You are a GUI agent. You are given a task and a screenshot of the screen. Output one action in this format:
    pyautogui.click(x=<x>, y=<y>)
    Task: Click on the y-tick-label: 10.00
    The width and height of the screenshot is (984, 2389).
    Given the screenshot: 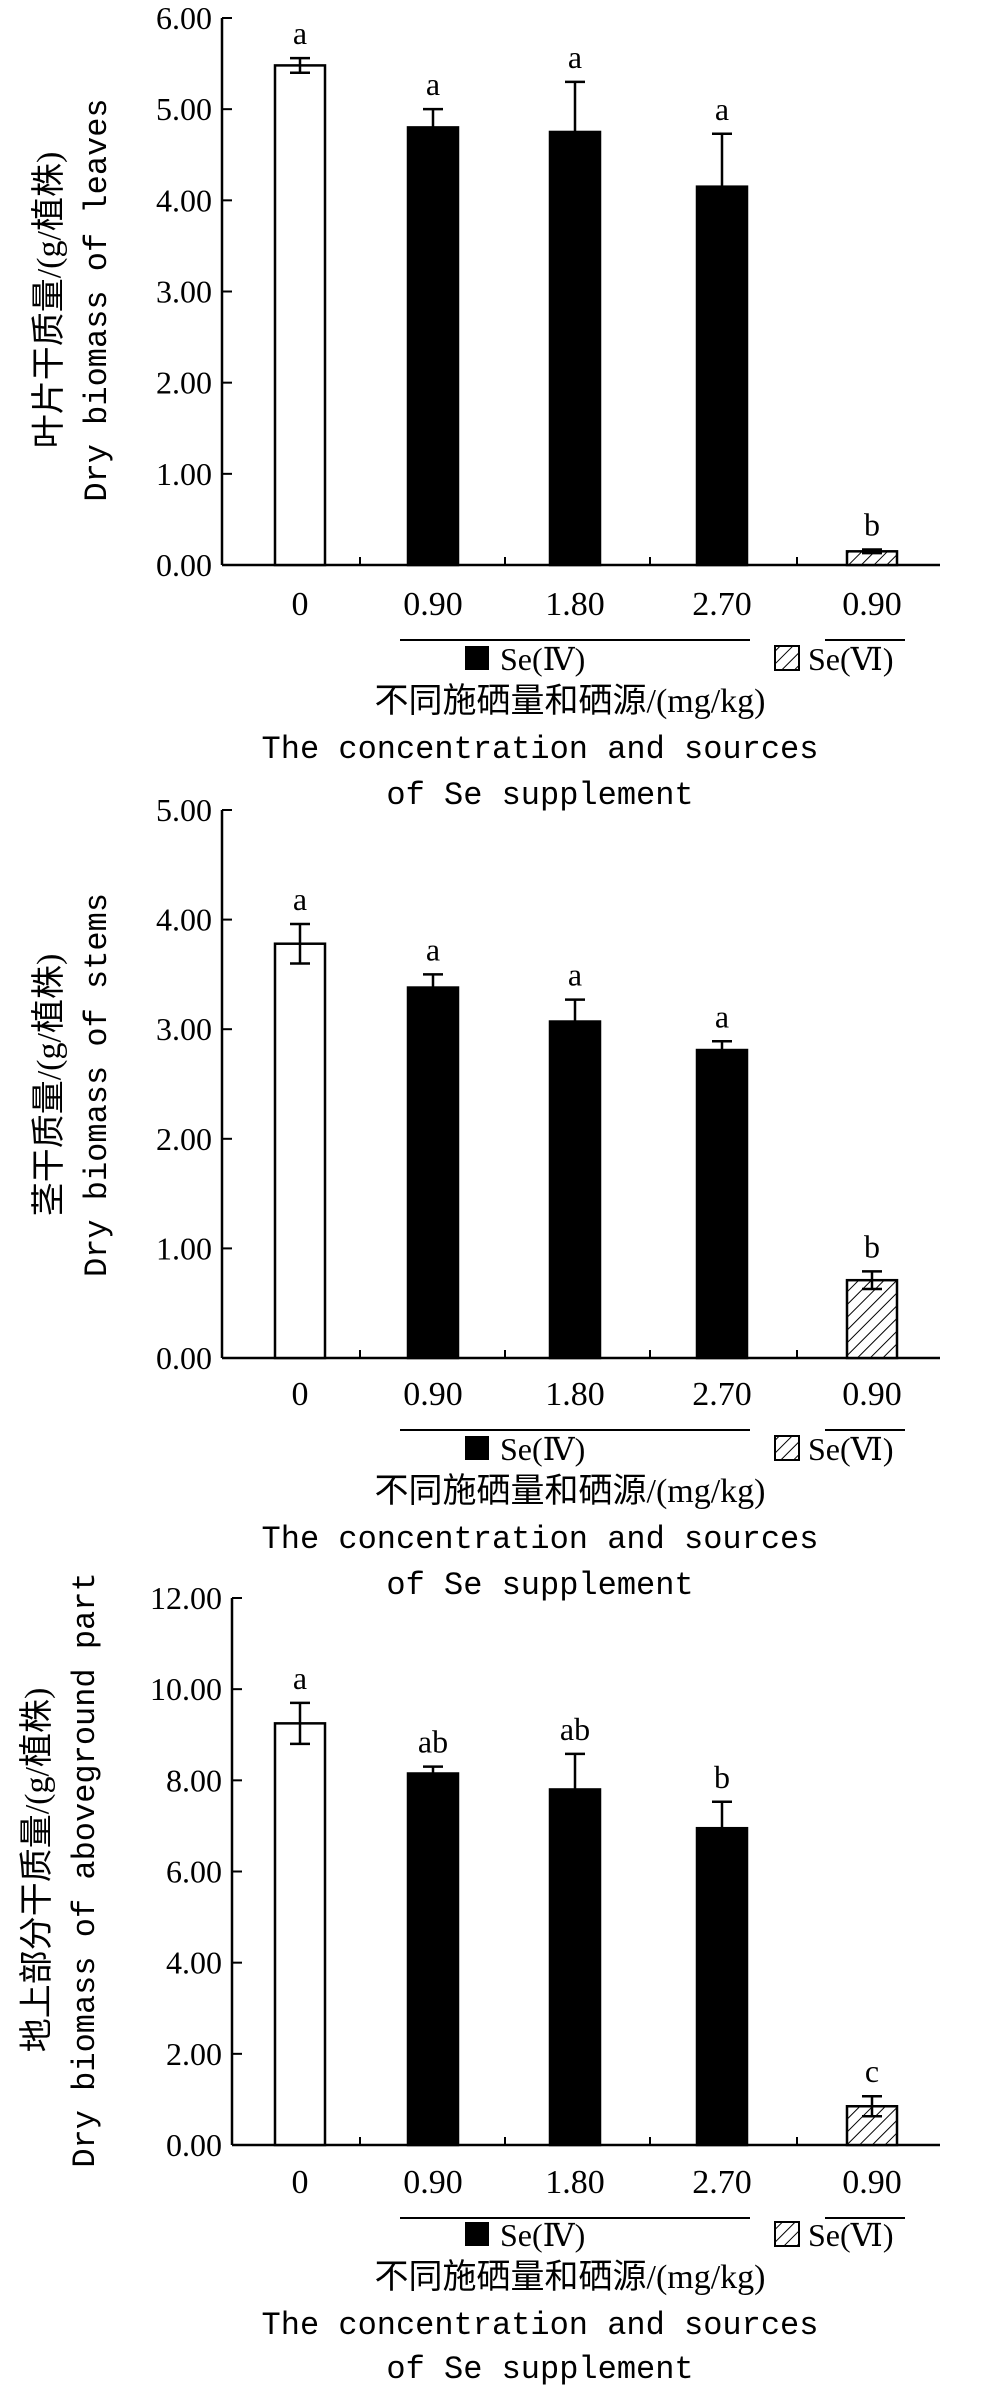 What is the action you would take?
    pyautogui.click(x=186, y=1689)
    